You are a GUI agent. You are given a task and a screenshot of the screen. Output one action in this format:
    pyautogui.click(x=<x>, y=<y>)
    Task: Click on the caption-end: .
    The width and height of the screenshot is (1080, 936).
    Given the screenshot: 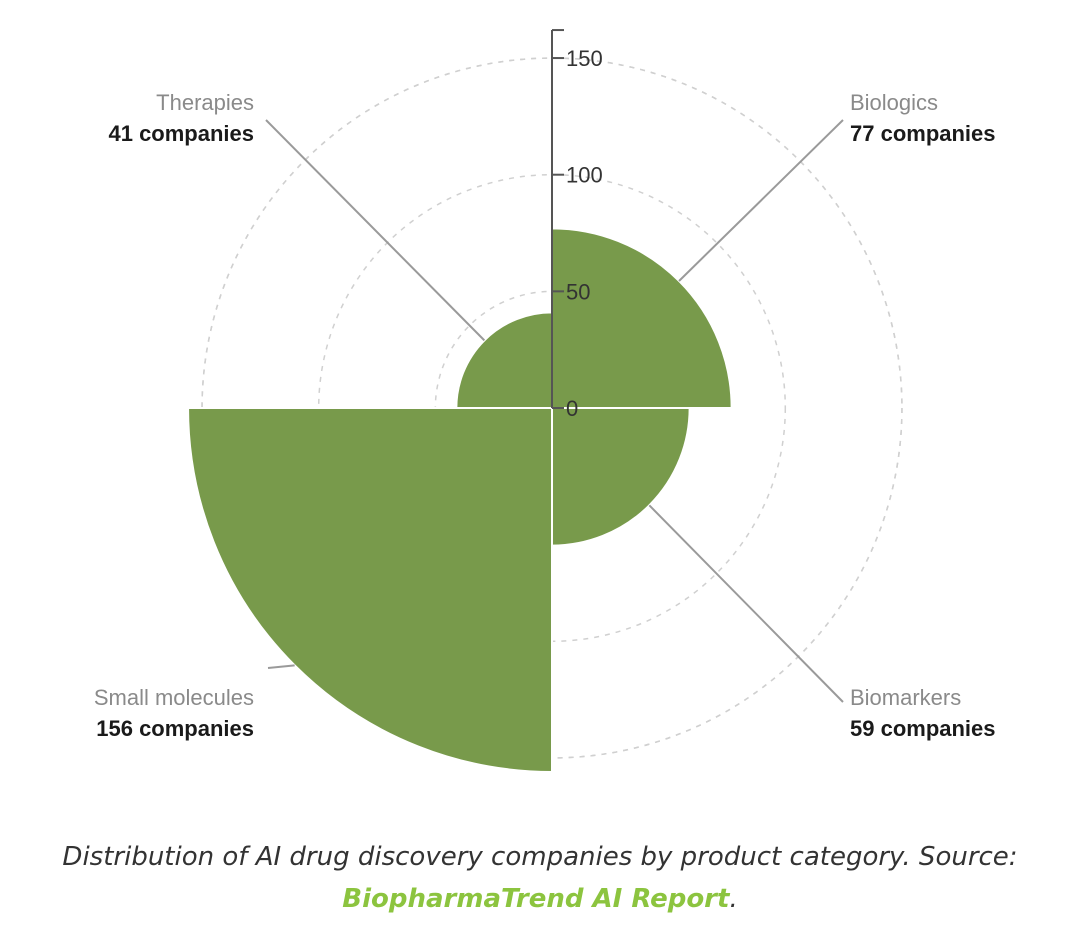 What is the action you would take?
    pyautogui.click(x=733, y=899)
    